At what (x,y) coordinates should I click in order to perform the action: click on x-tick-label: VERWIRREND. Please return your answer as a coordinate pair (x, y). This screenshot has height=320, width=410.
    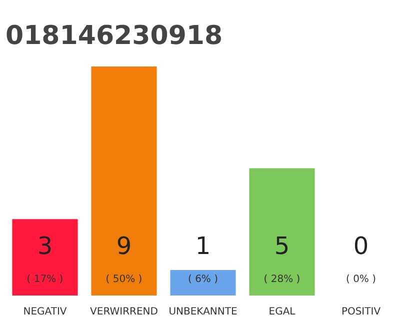
    Looking at the image, I should click on (124, 312).